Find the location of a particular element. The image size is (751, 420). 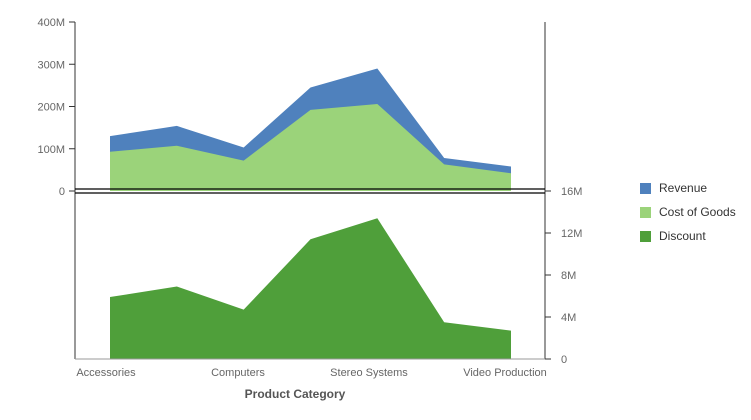

x-tick-label: Accessories is located at coordinates (106, 373).